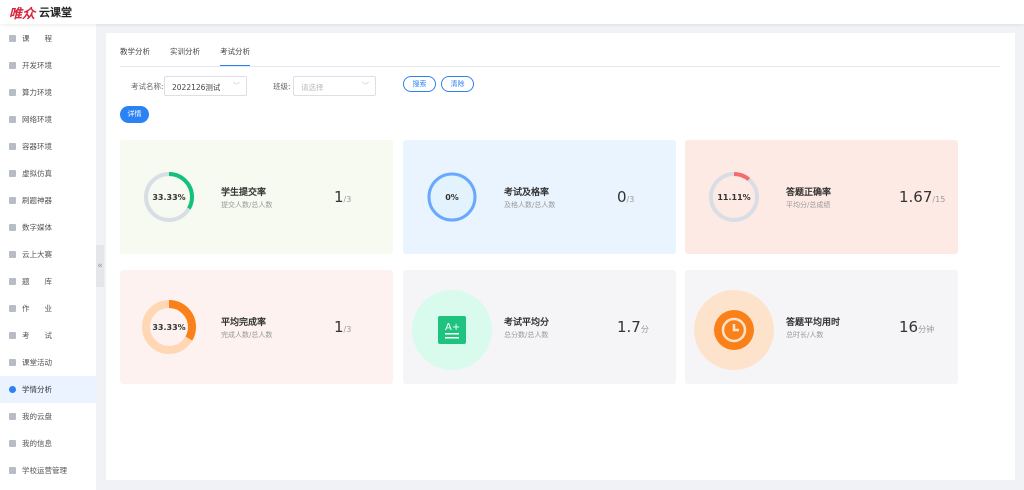  I want to click on app-header: 唯众 云课堂, so click(512, 12).